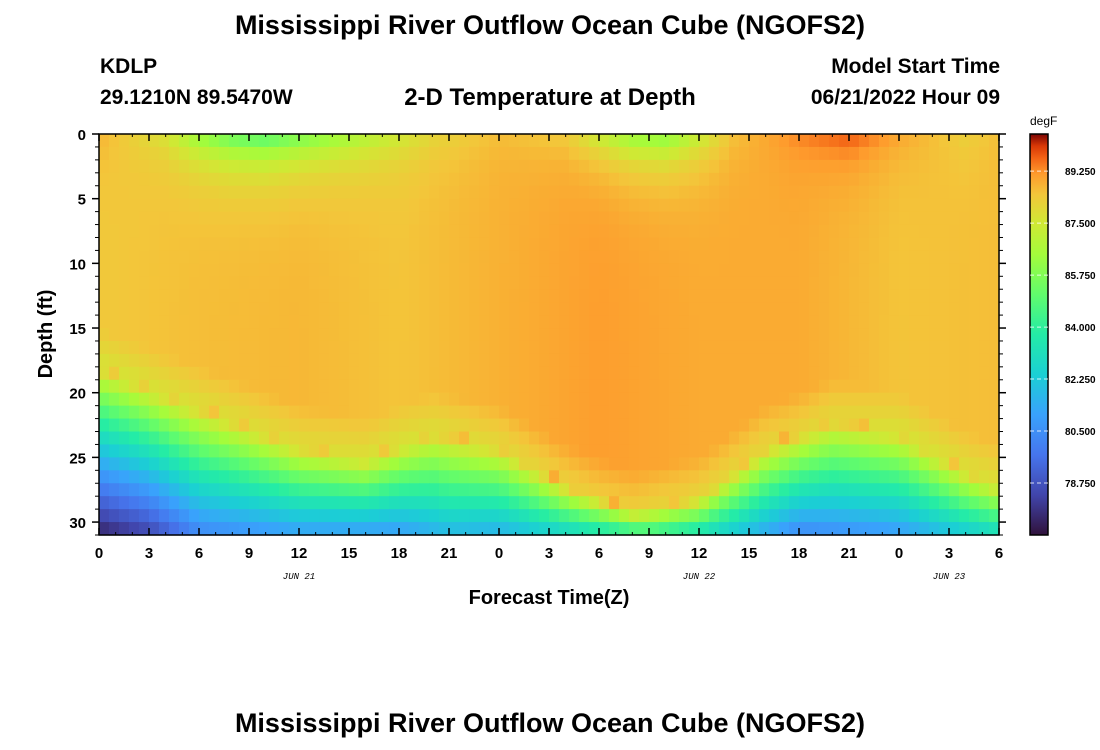 This screenshot has height=750, width=1100. I want to click on x-tick-label: 12, so click(699, 553).